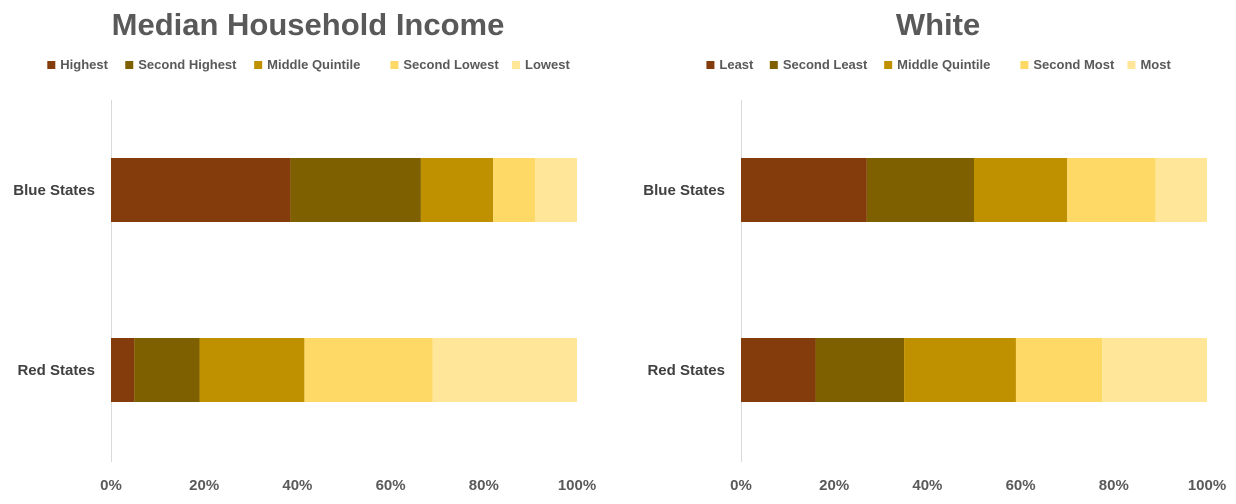  What do you see at coordinates (1155, 64) in the screenshot?
I see `legend-label: Most` at bounding box center [1155, 64].